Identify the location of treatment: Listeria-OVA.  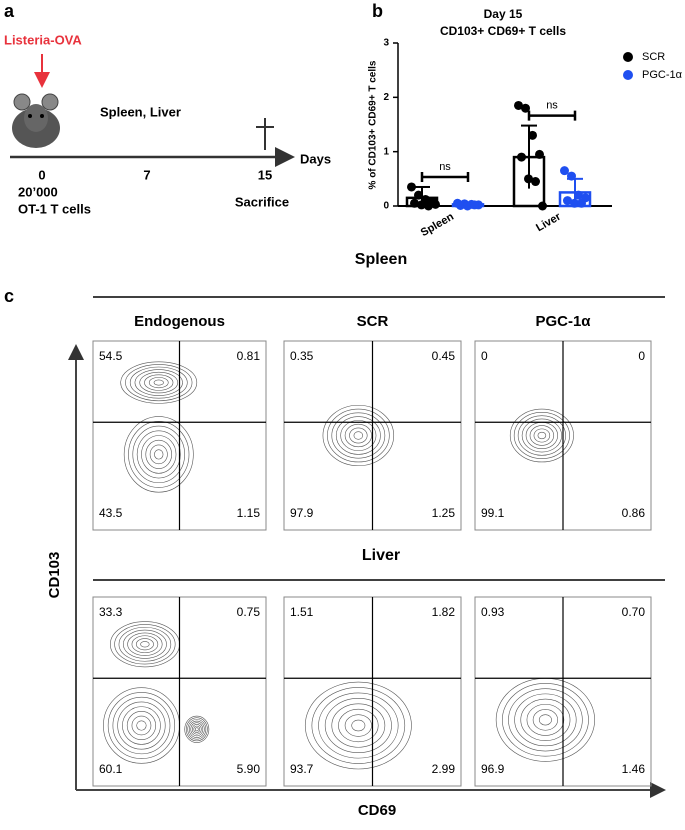
(43, 39).